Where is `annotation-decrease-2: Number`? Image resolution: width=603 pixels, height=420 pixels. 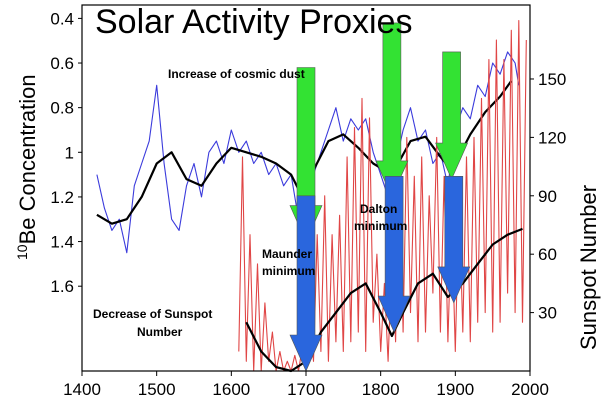
annotation-decrease-2: Number is located at coordinates (160, 332).